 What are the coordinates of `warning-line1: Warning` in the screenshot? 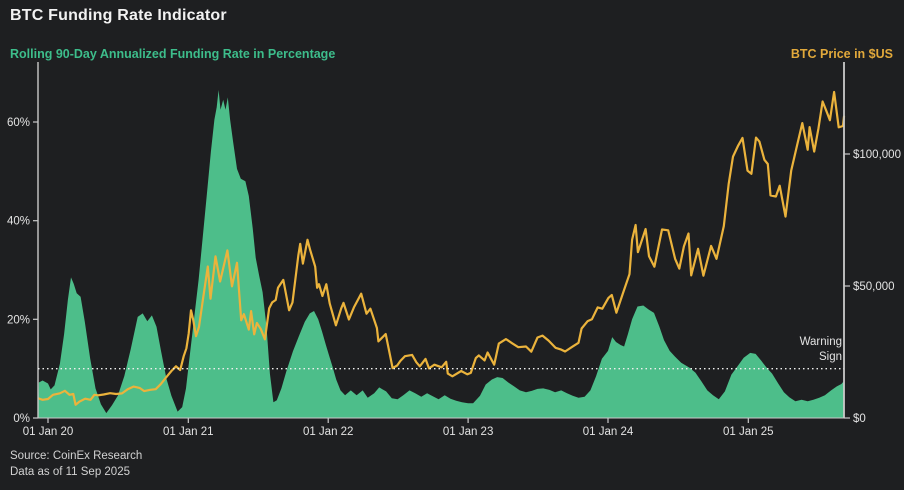 It's located at (820, 342).